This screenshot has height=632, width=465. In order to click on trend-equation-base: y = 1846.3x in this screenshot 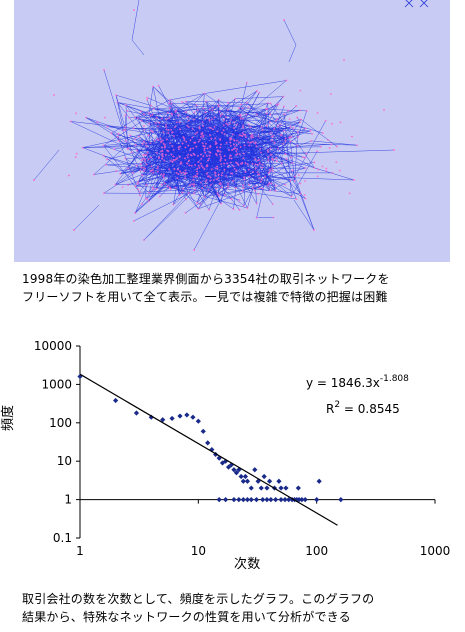, I will do `click(343, 383)`.